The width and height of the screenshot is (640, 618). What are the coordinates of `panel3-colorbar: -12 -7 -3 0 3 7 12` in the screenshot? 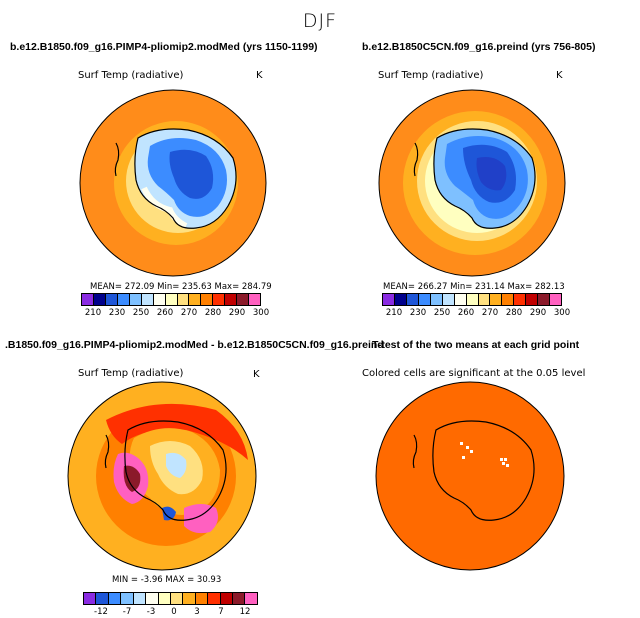 It's located at (170, 604).